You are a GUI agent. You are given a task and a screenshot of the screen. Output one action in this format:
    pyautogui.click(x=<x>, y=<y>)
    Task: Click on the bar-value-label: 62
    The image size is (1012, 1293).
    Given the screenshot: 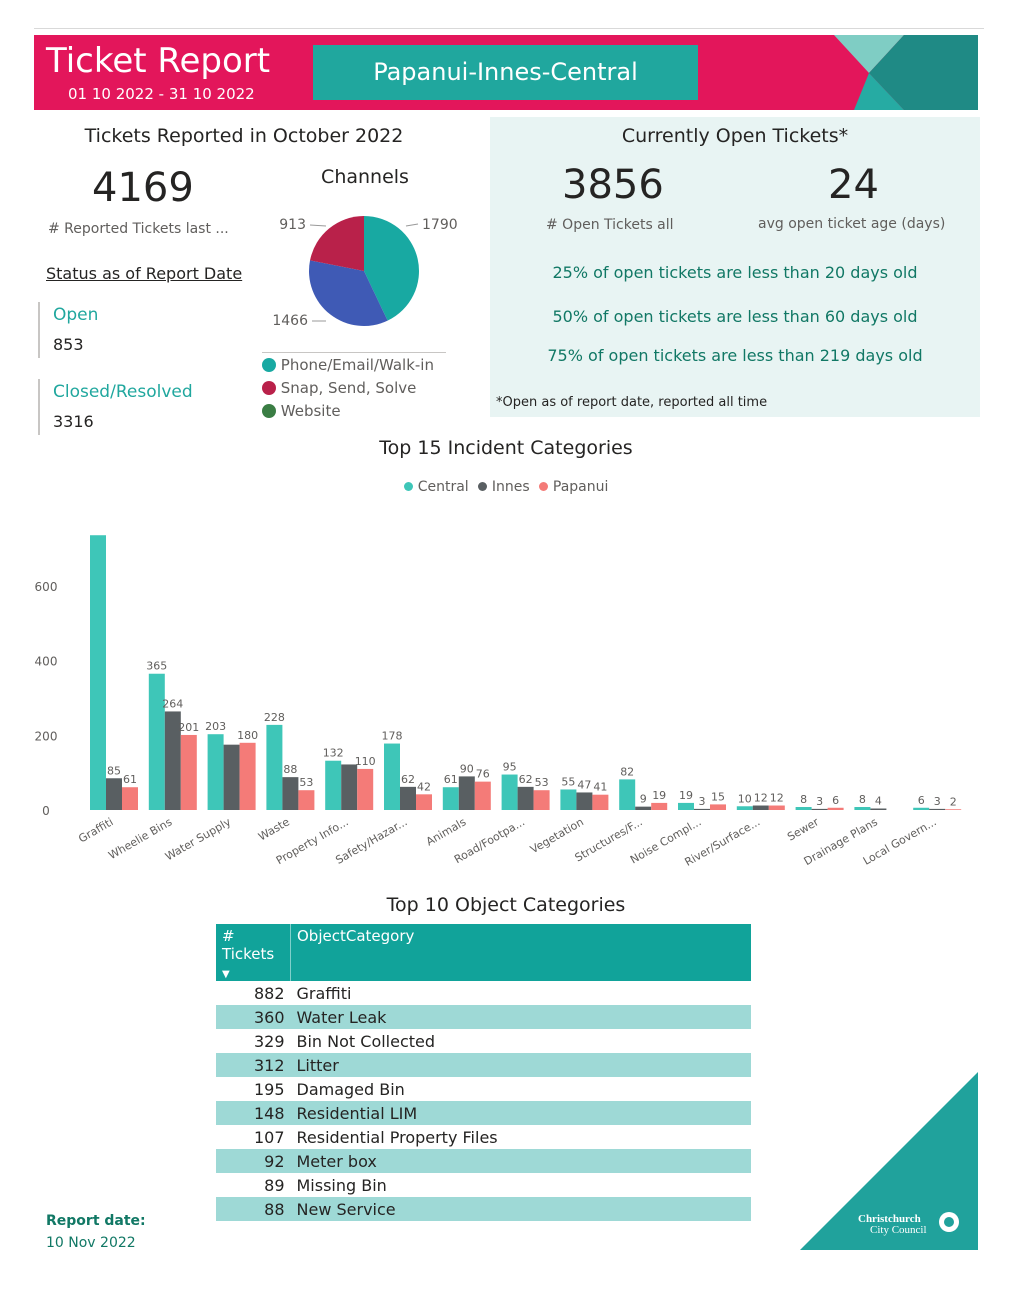 What is the action you would take?
    pyautogui.click(x=526, y=779)
    